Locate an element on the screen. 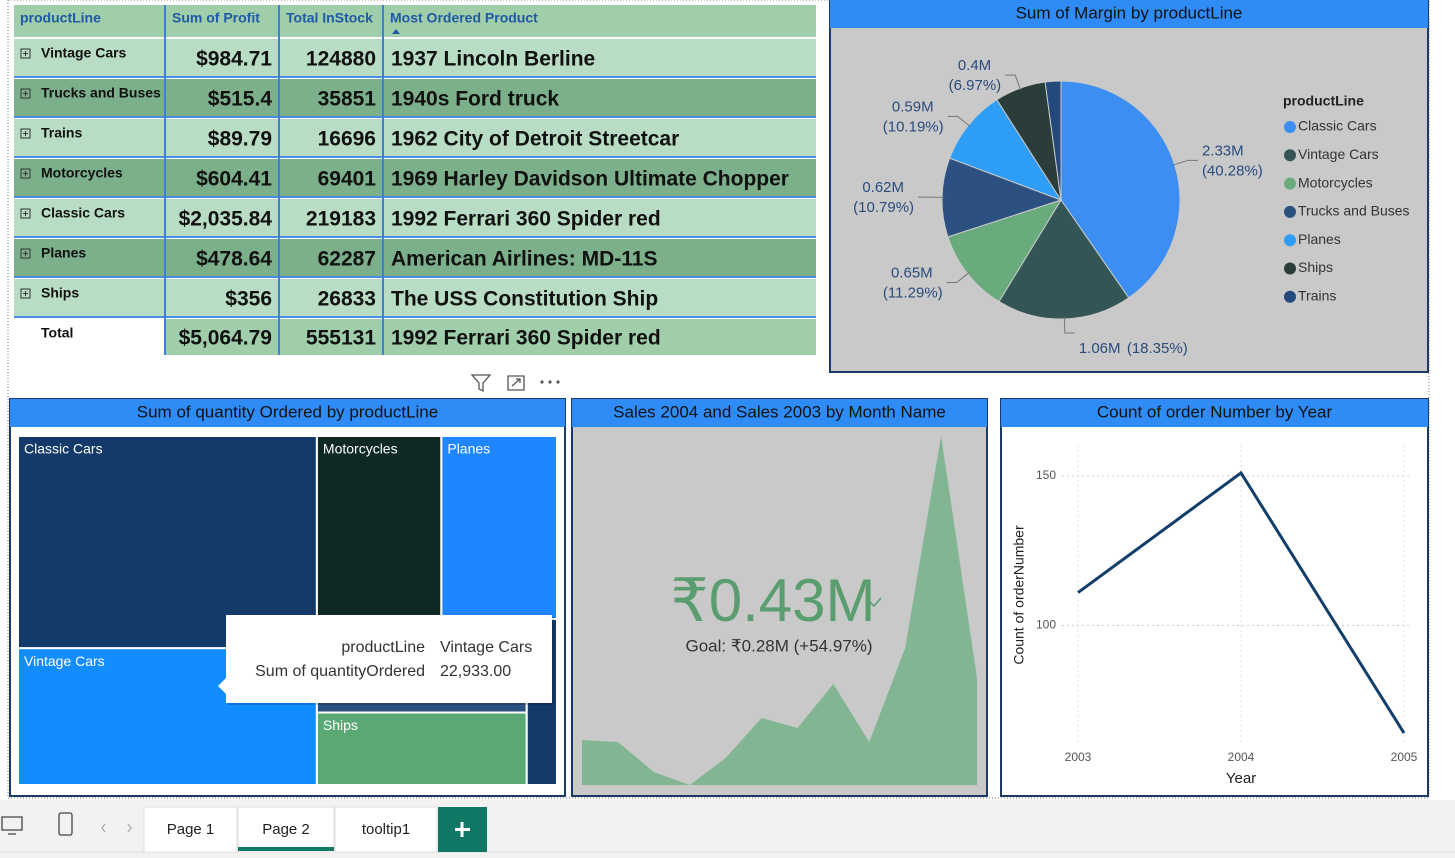 This screenshot has height=858, width=1455. tile-label: Vintage Cars is located at coordinates (64, 661).